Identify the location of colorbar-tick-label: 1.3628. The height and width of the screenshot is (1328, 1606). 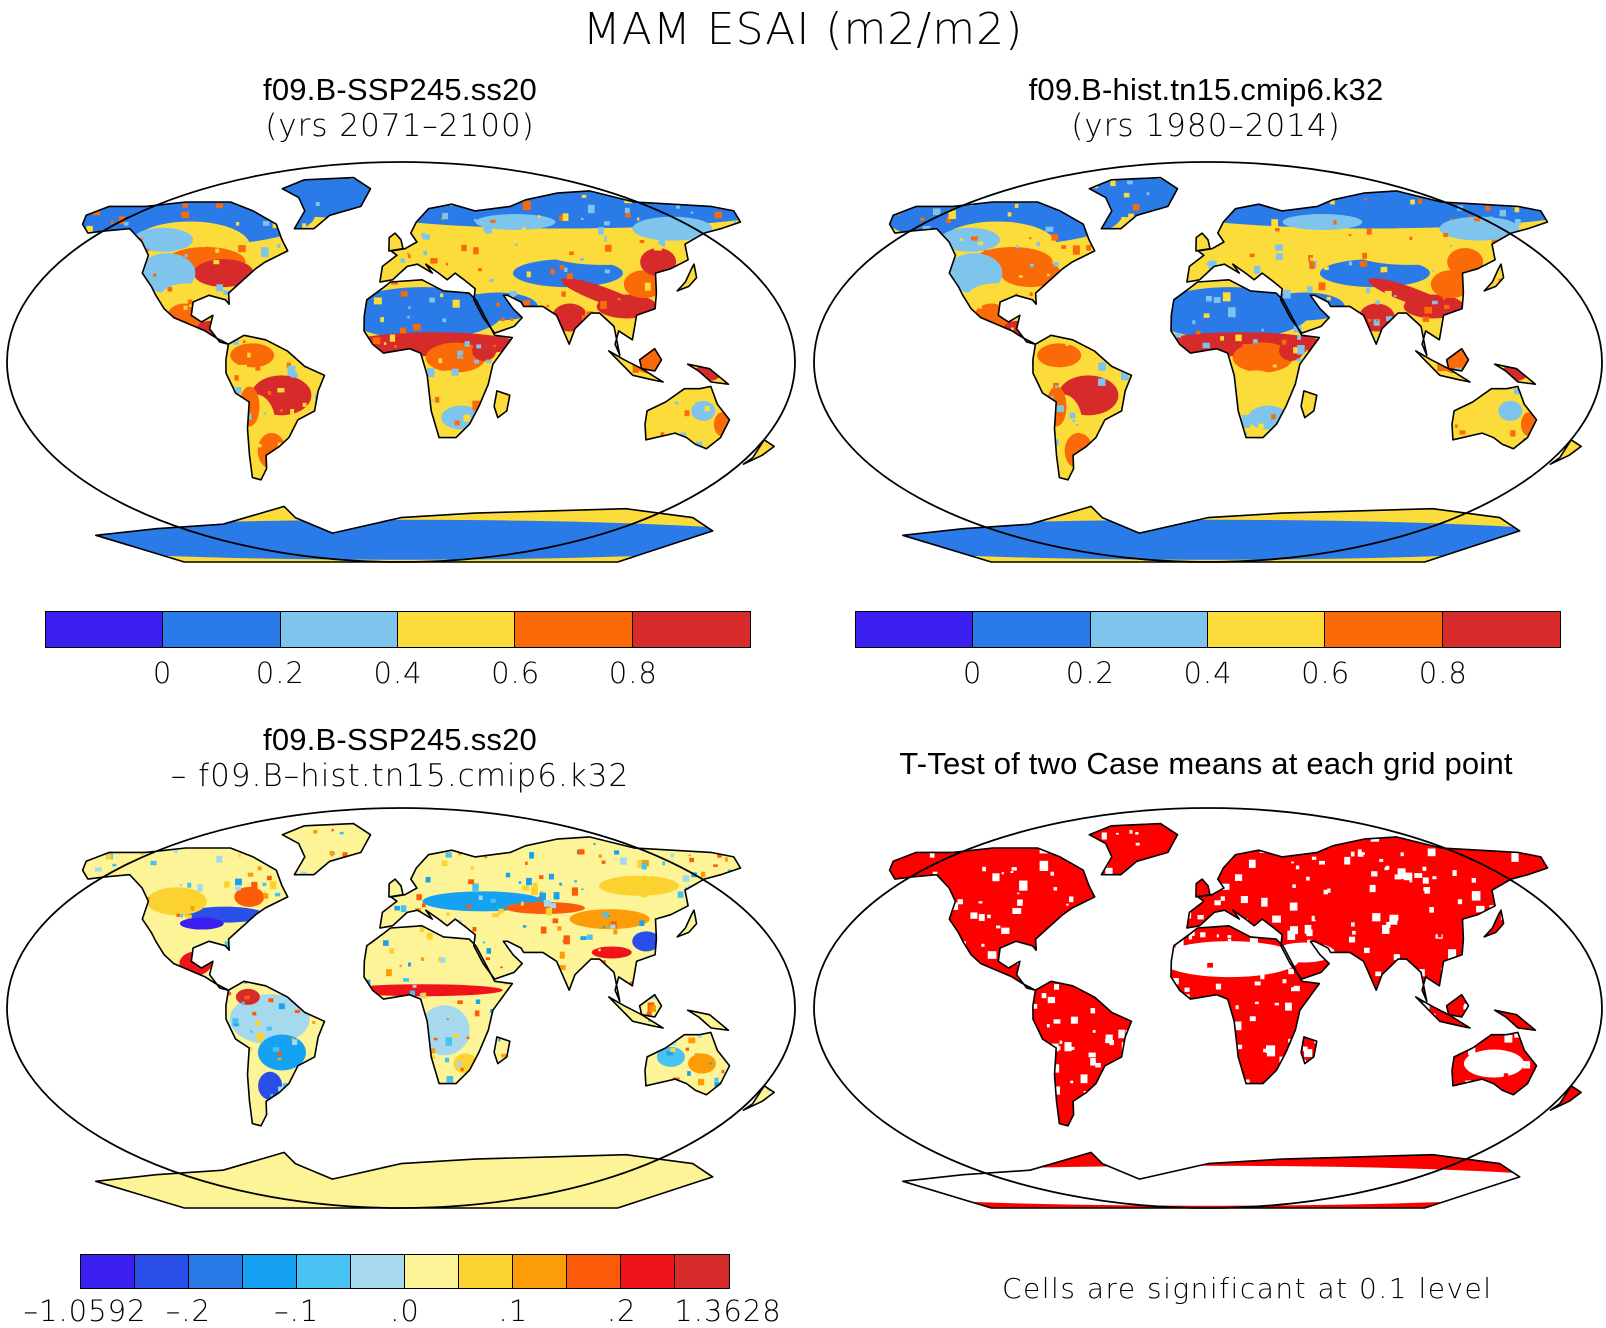
(728, 1311).